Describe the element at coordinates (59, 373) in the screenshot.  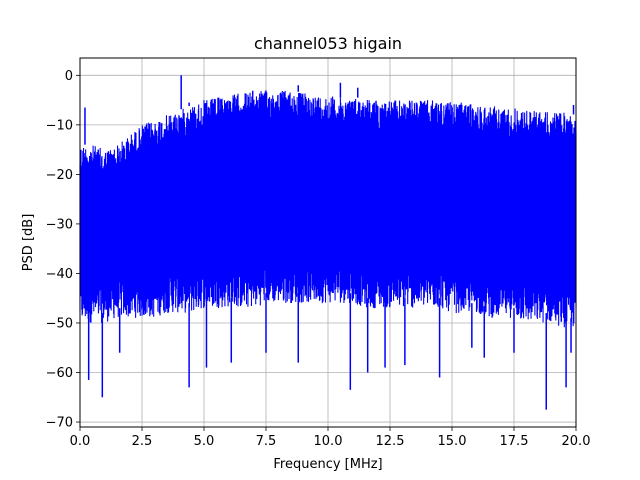
I see `y-tick-label: −60` at that location.